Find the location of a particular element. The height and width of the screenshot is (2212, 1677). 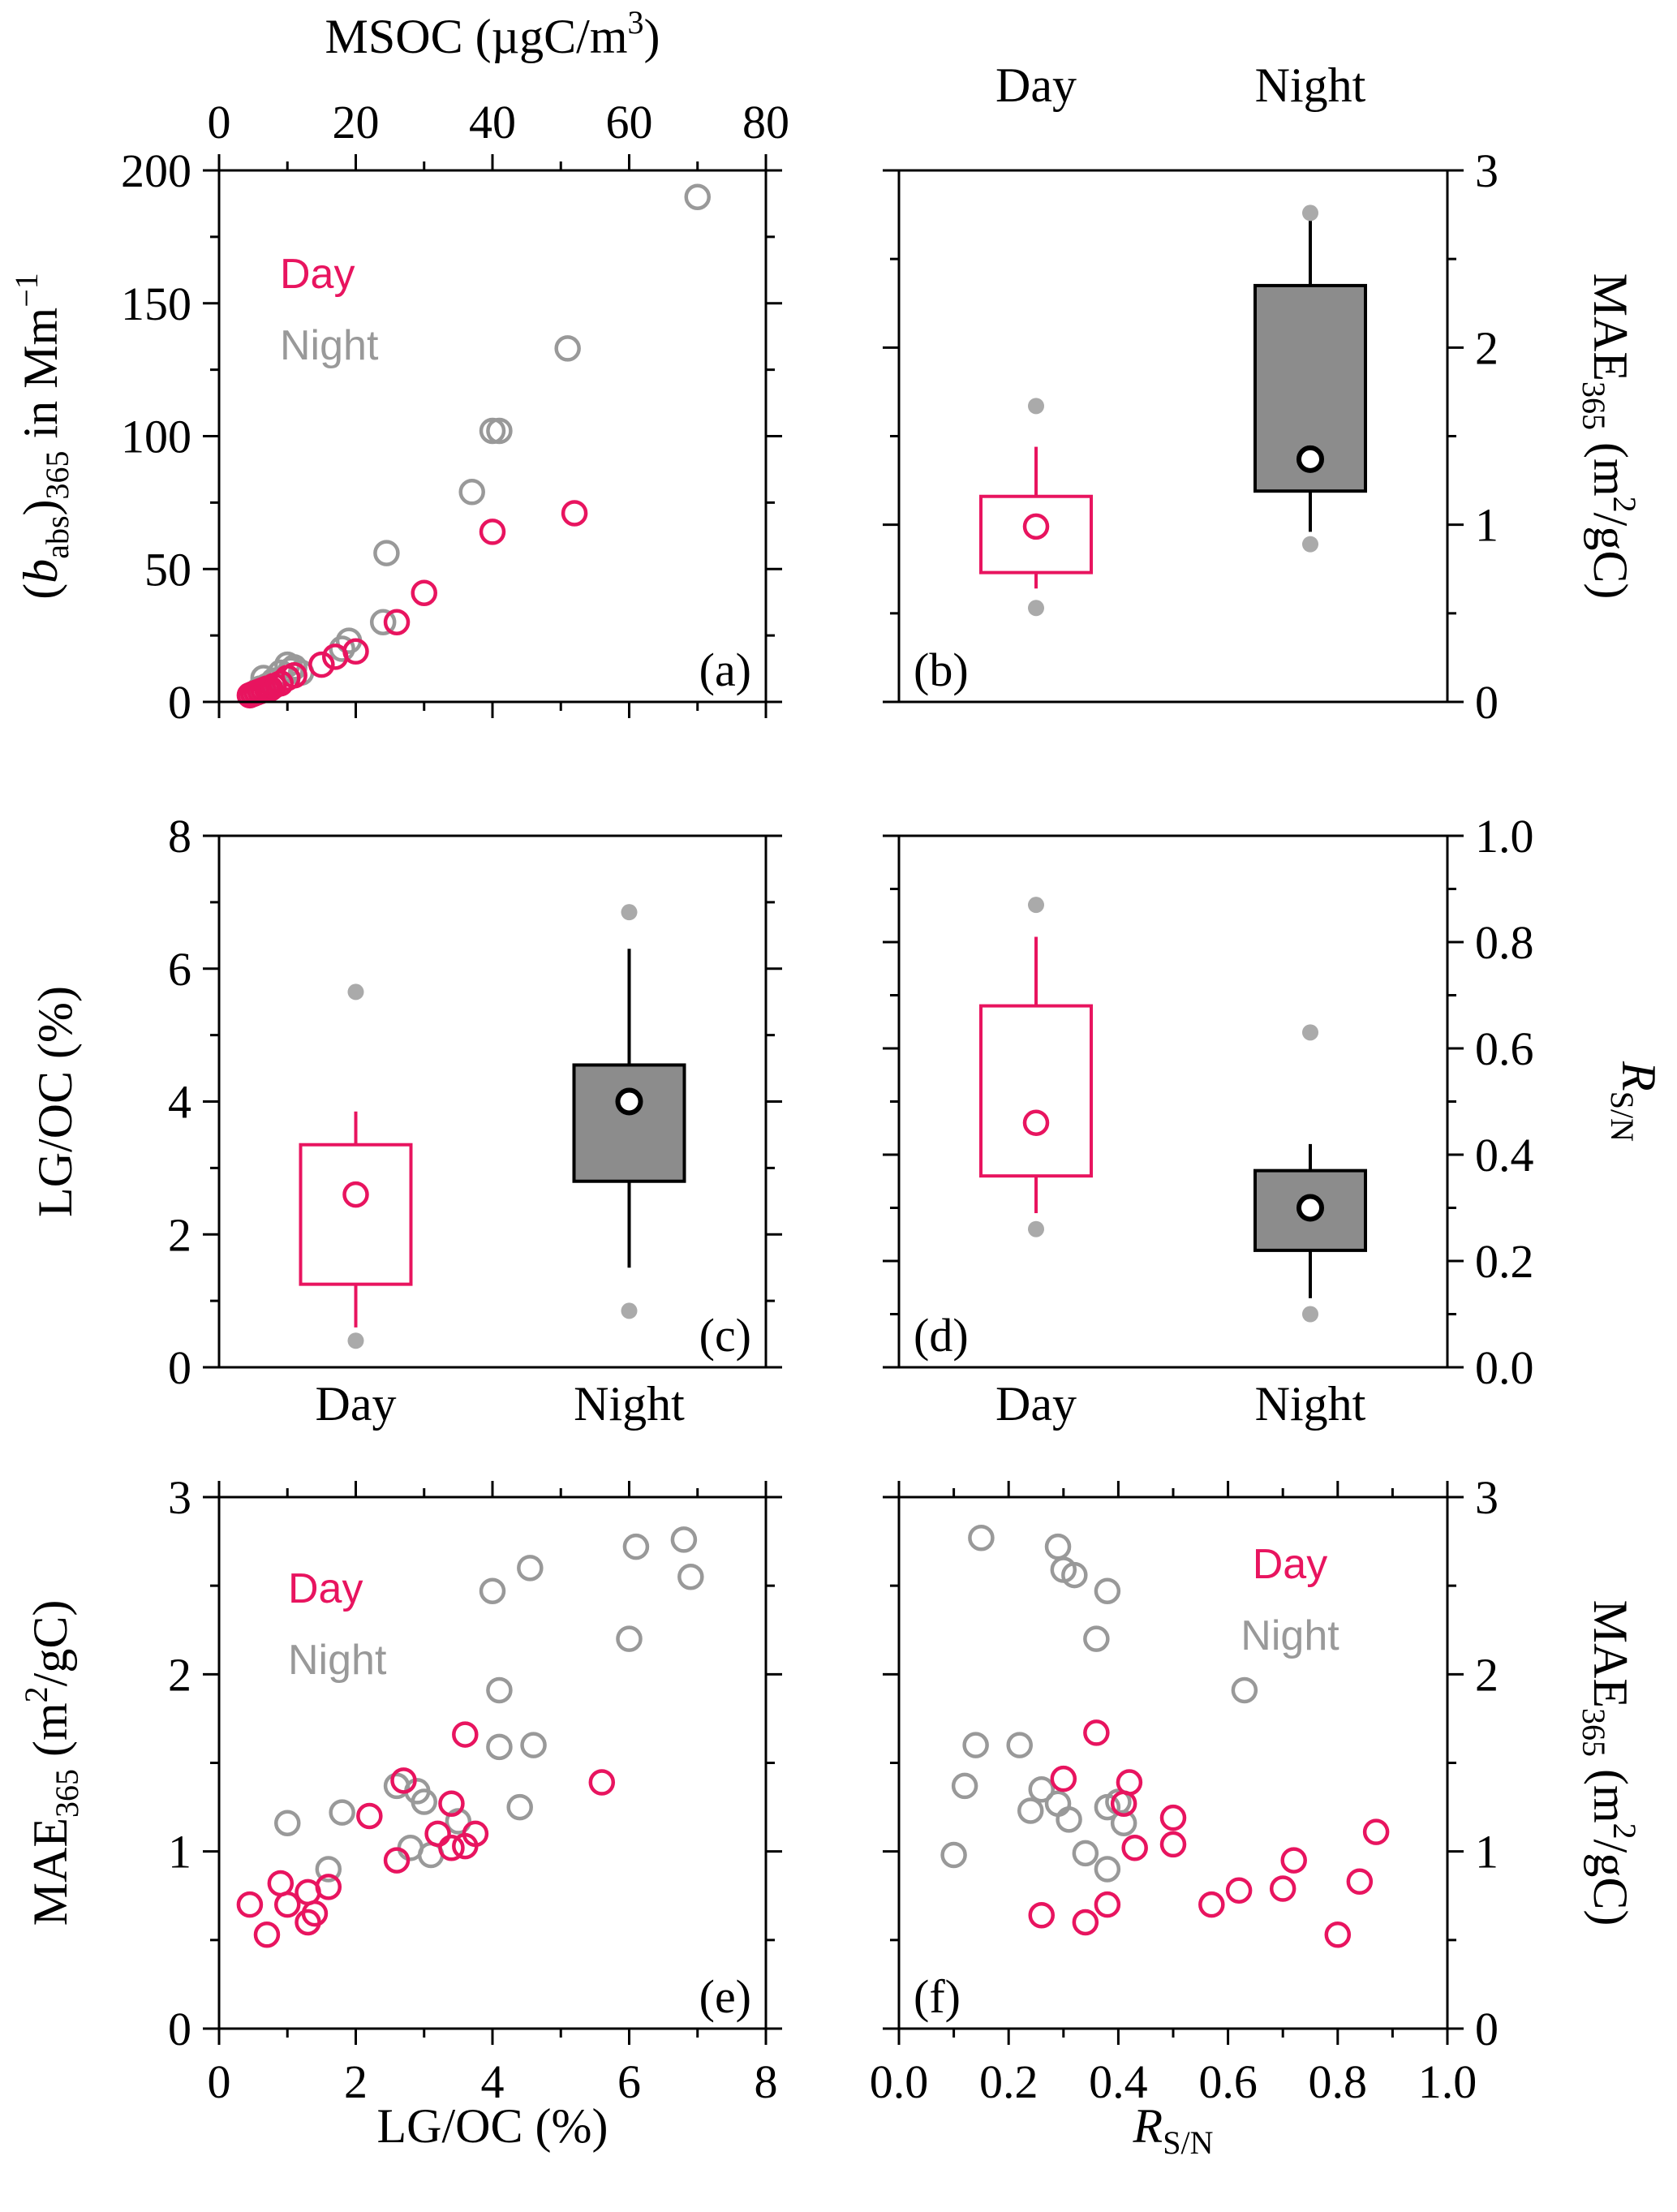

y-axis-title: (babs)365 in Mm−1 is located at coordinates (41, 436).